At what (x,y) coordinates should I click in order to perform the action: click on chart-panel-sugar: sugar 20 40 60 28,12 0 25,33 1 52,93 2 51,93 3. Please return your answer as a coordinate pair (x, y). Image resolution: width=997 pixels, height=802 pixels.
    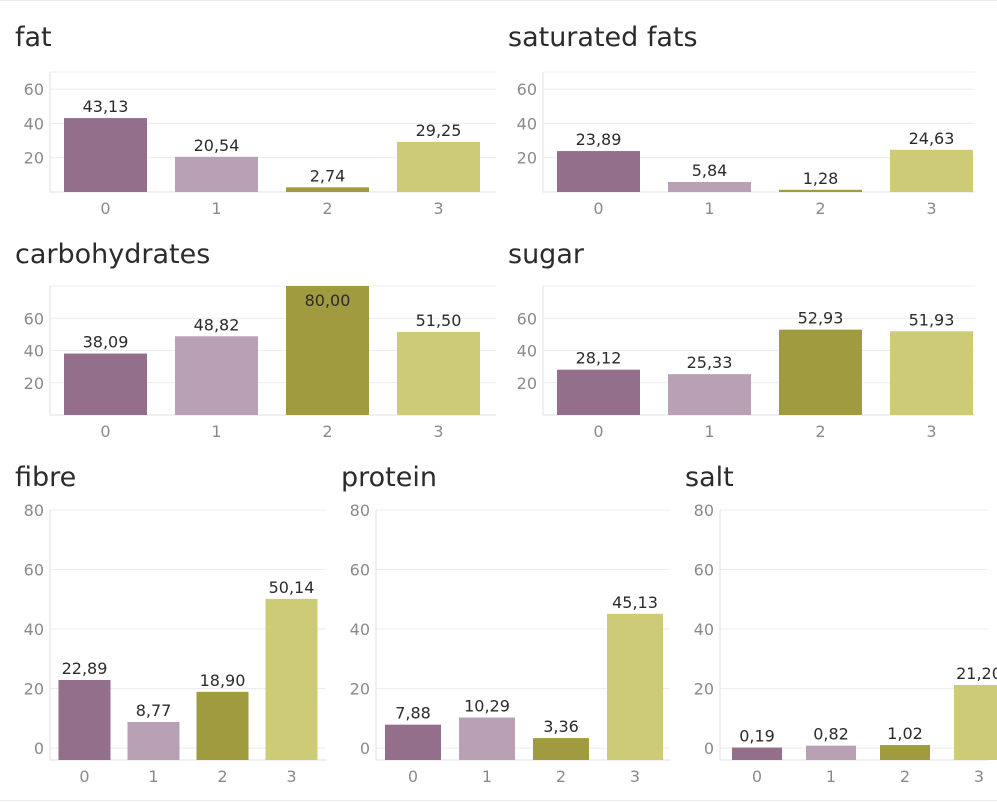
    Looking at the image, I should click on (745, 332).